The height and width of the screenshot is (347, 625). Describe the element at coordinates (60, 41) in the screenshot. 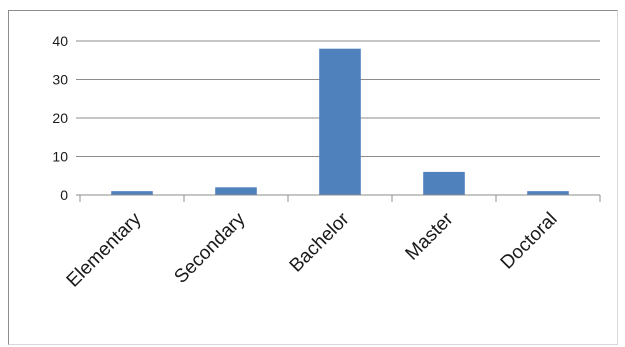

I see `y-tick-label: 40` at that location.